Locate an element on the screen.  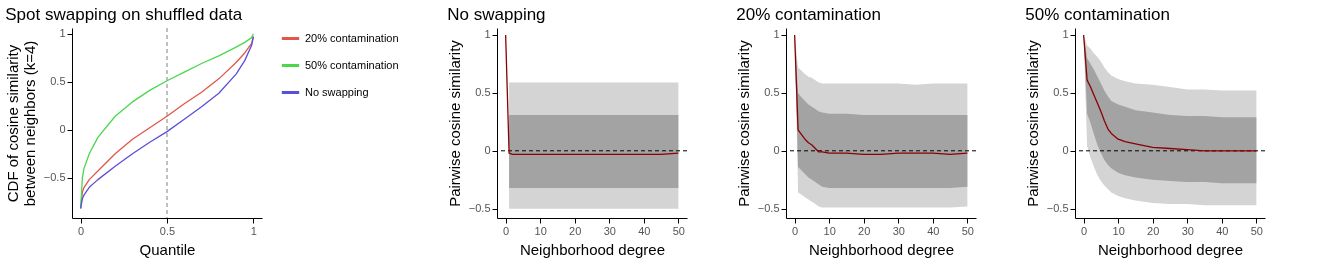
x-tick-label: 0.5 is located at coordinates (167, 230).